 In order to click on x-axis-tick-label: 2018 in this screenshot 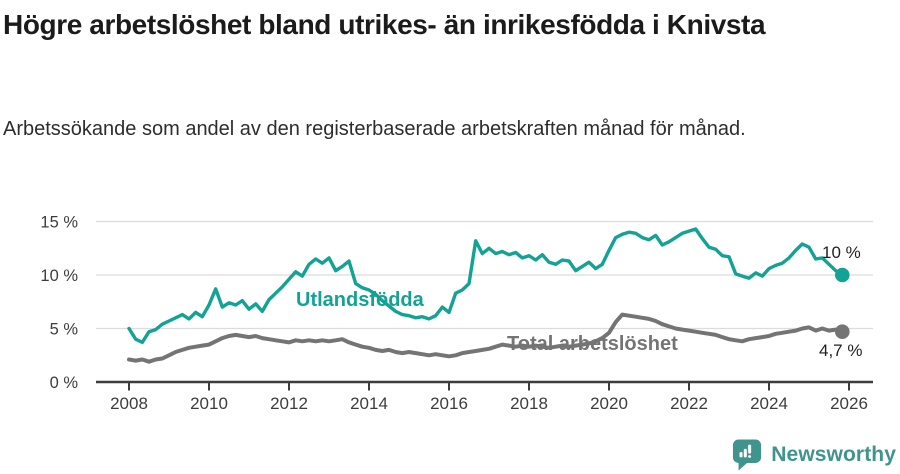, I will do `click(529, 403)`.